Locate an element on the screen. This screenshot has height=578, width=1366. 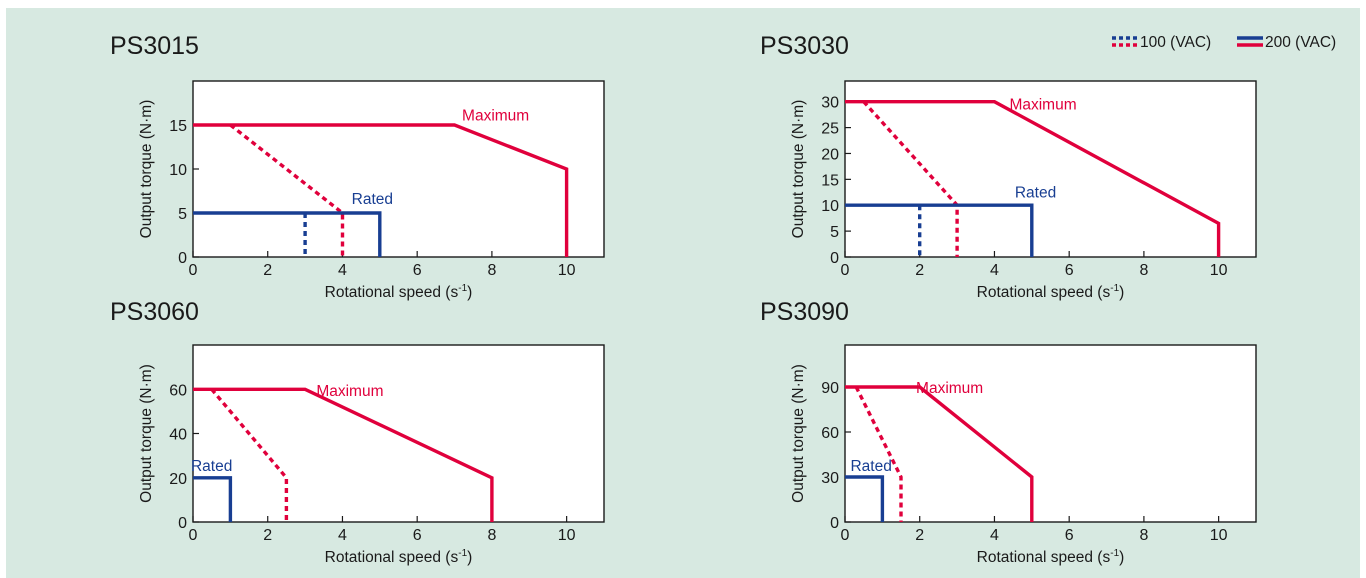
legend: 100 (VAC) 200 (VAC) is located at coordinates (1224, 42).